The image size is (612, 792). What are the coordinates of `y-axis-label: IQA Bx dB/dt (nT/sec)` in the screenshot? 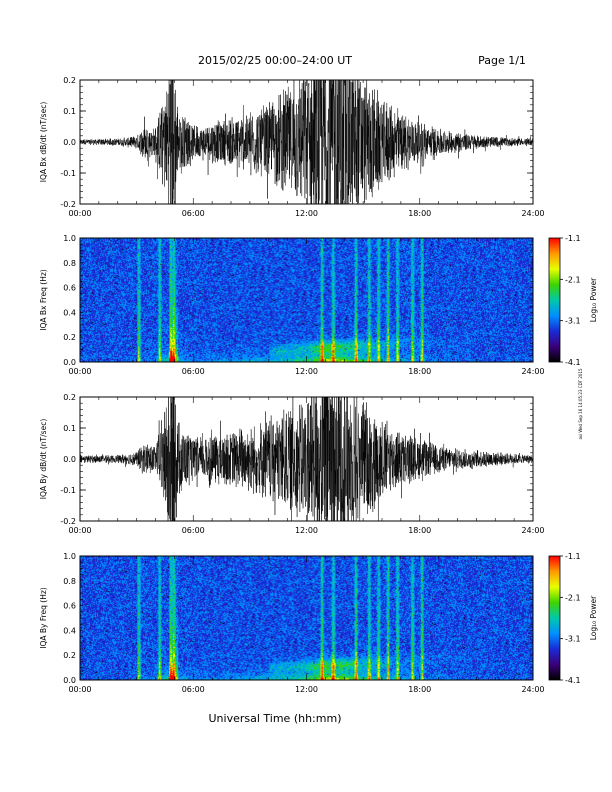 It's located at (43, 142).